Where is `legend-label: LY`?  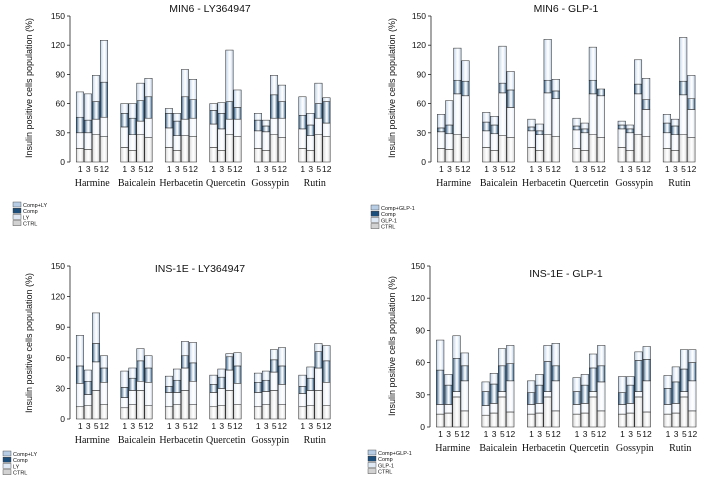
legend-label: LY is located at coordinates (26, 218).